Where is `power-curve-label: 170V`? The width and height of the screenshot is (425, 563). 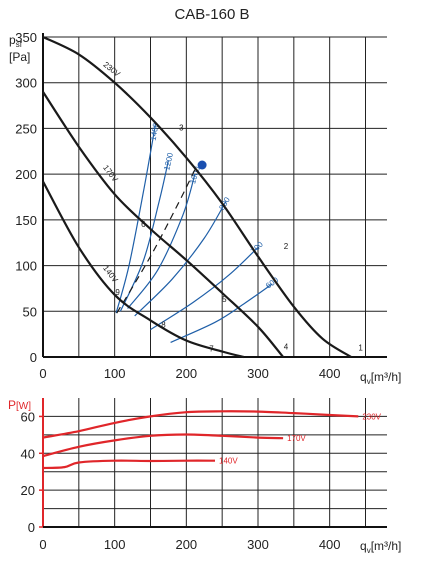 power-curve-label: 170V is located at coordinates (296, 438).